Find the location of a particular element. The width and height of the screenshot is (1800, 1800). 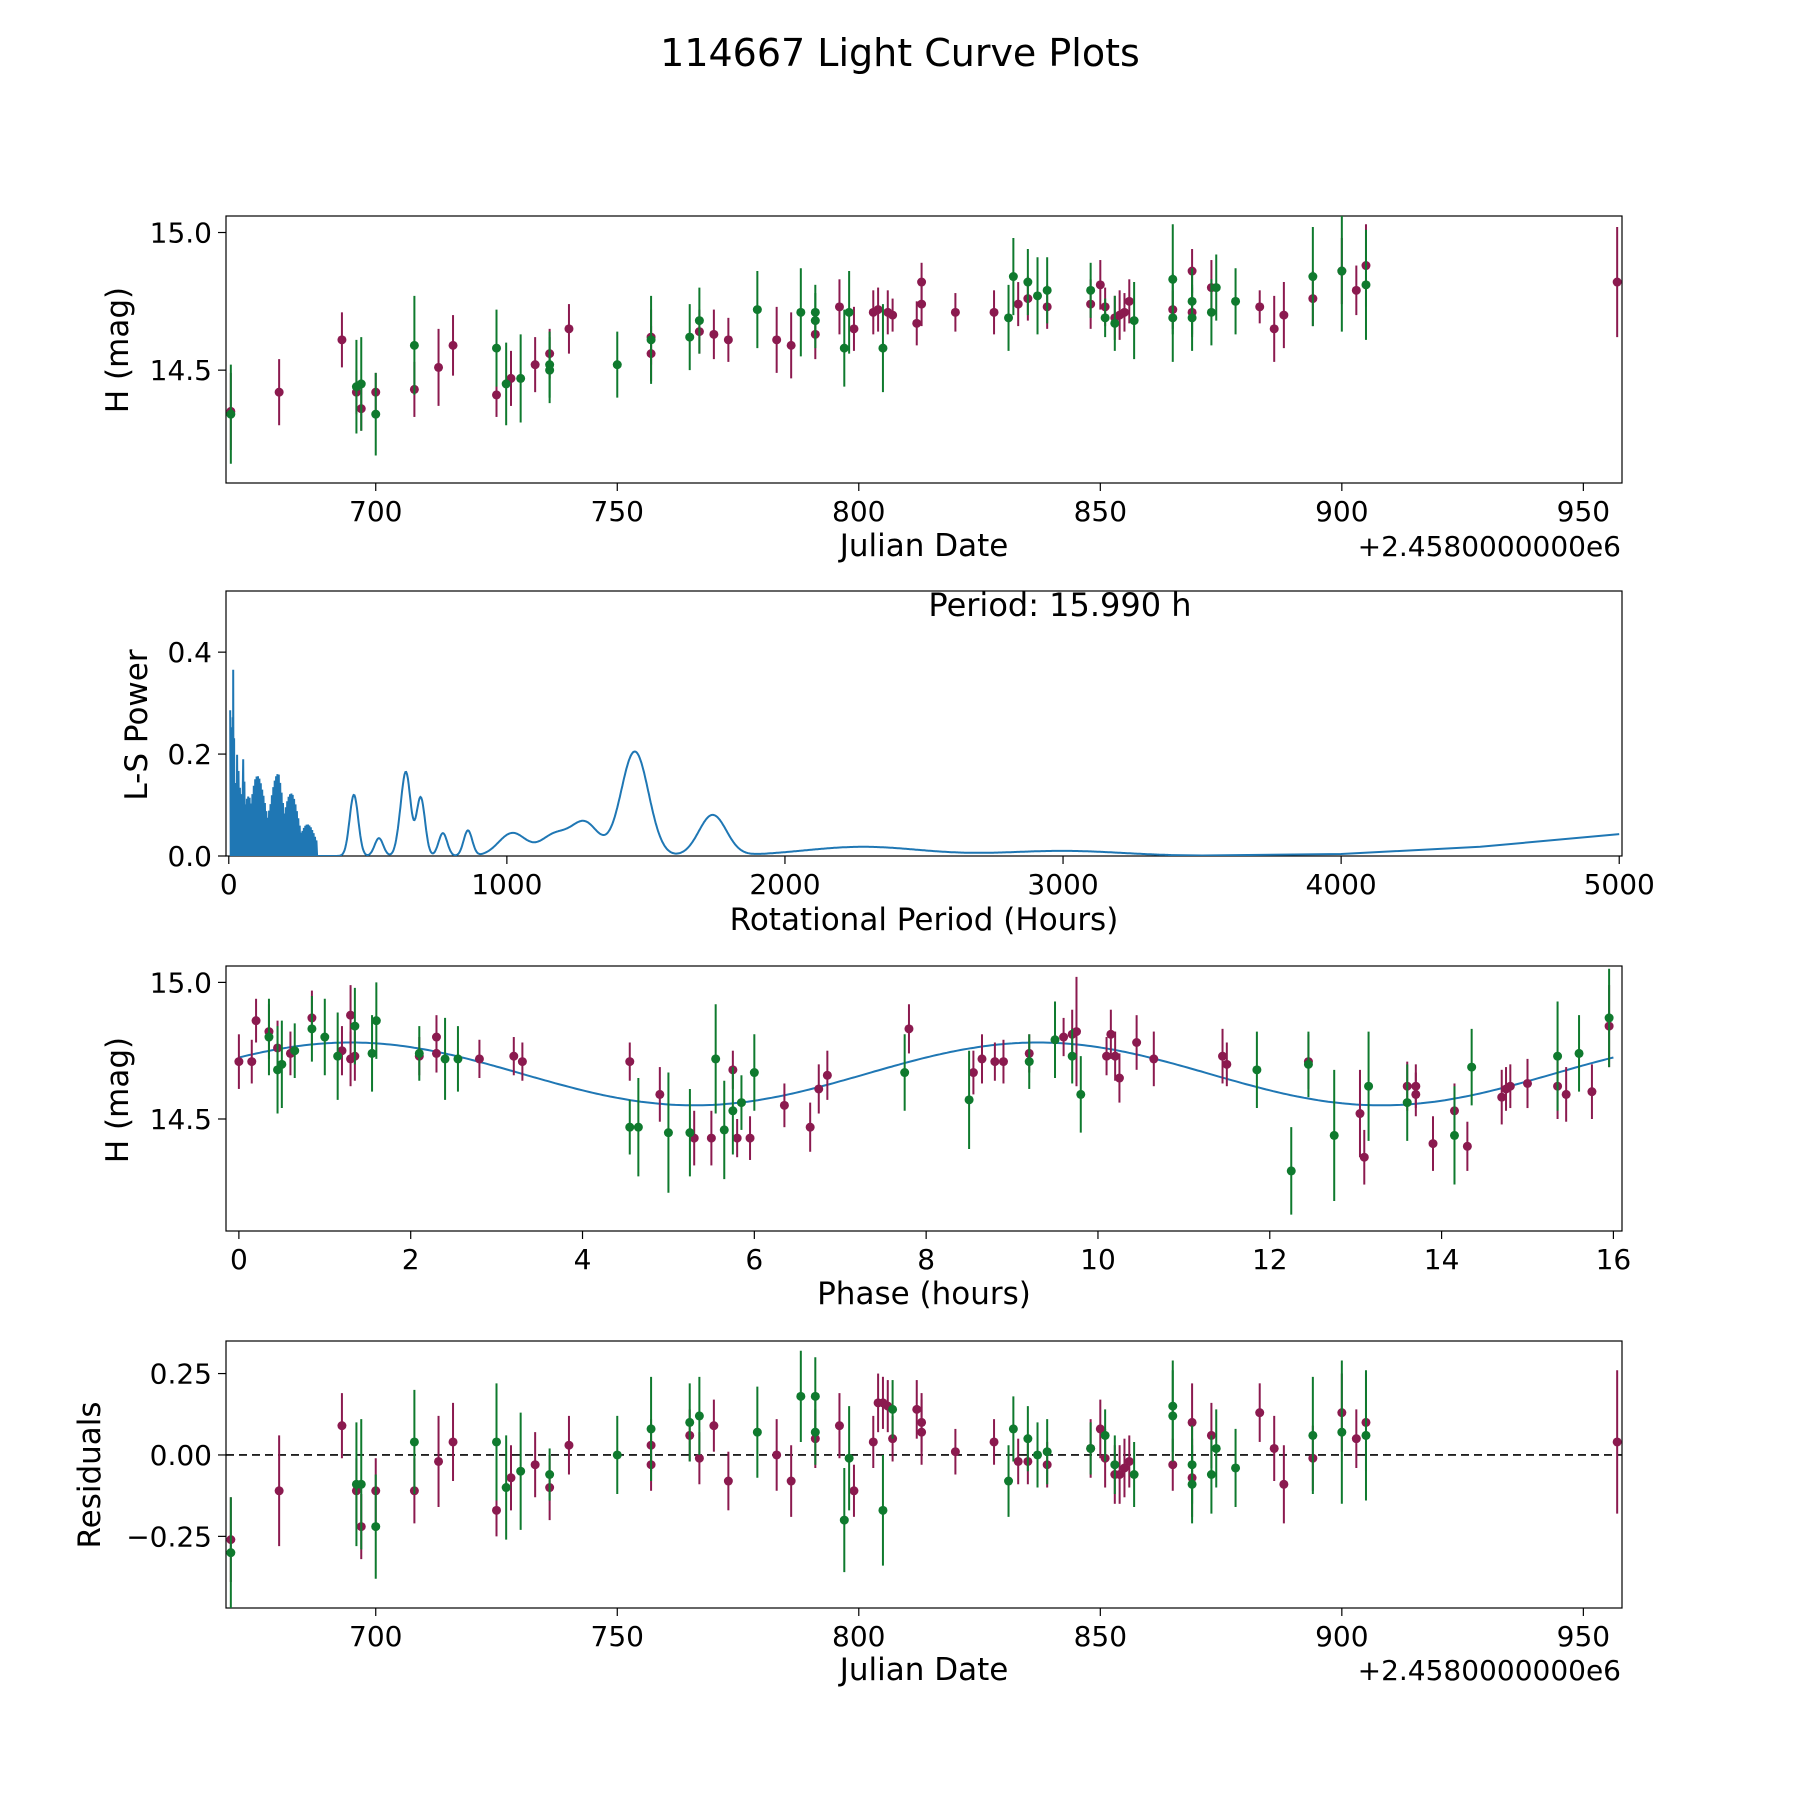

lightcurve-xtick-label: 700 is located at coordinates (375, 511).